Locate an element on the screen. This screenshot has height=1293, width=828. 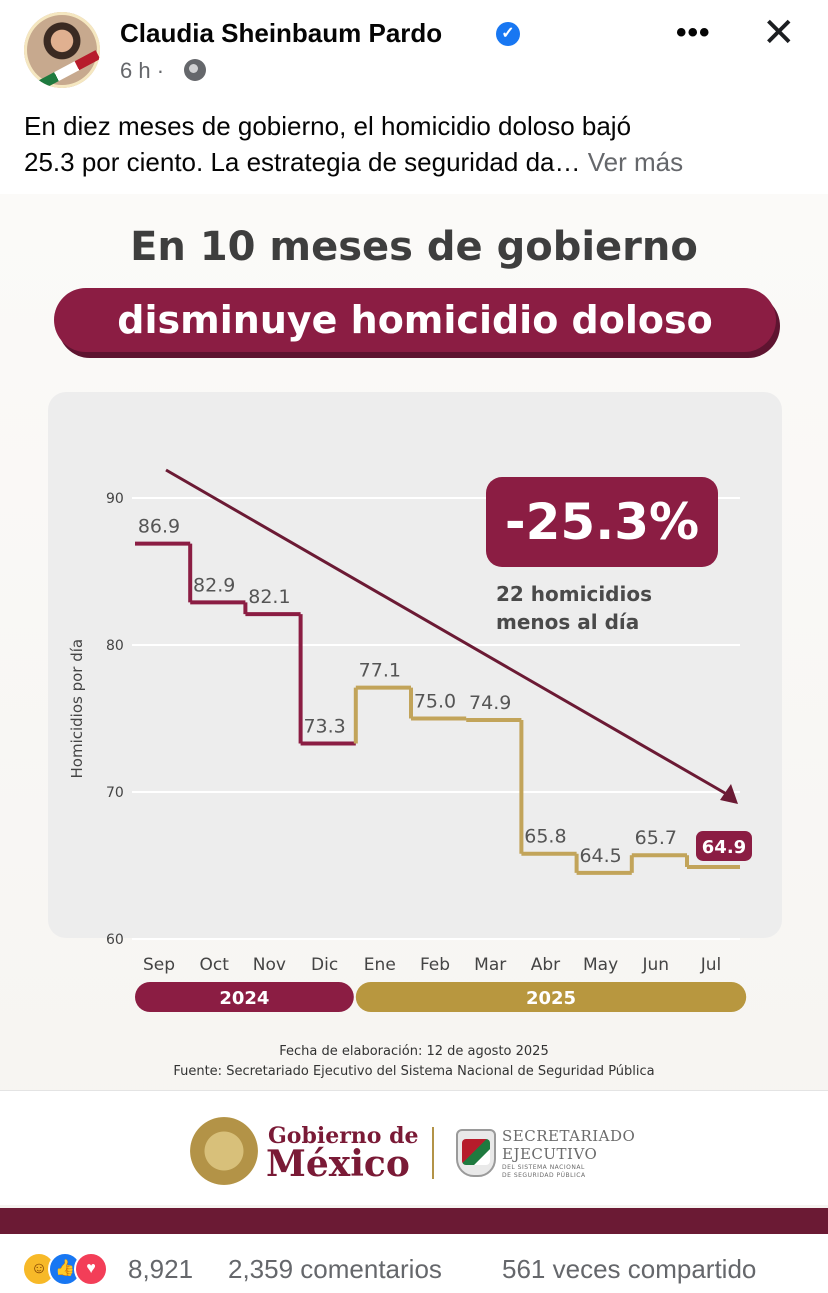
data-label: 64.9 is located at coordinates (724, 847).